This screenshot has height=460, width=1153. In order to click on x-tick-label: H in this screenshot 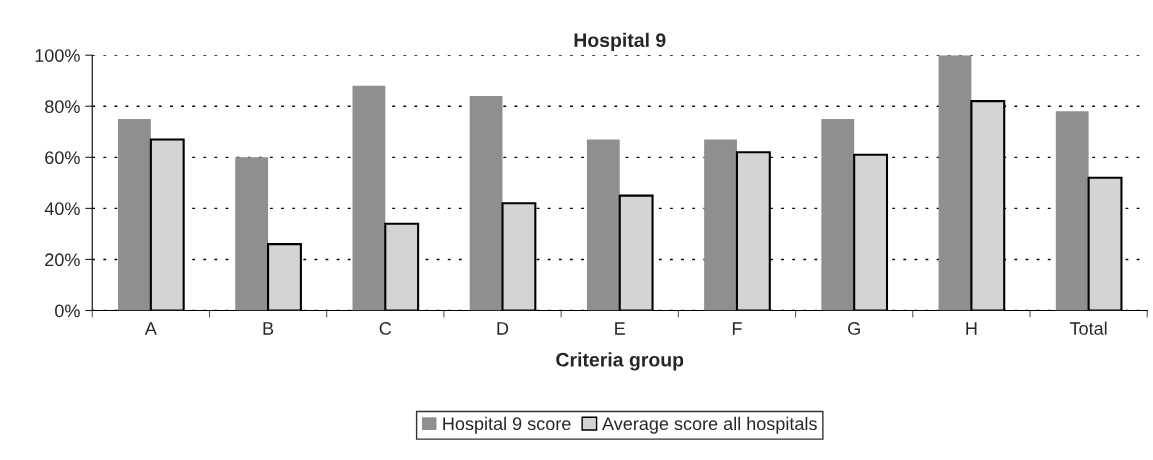, I will do `click(971, 328)`.